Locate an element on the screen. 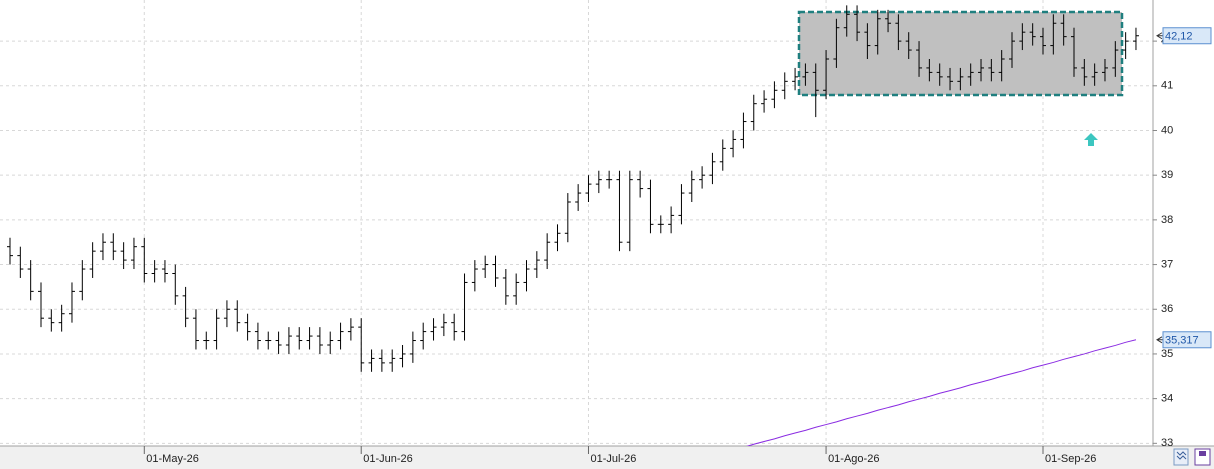 The height and width of the screenshot is (469, 1214). x-axis-strip is located at coordinates (607, 457).